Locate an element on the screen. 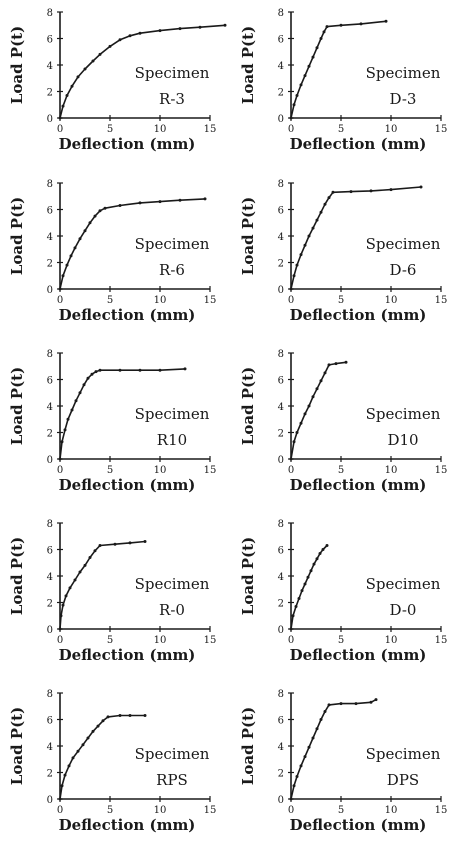  y-tick-label: 4 is located at coordinates (281, 66).